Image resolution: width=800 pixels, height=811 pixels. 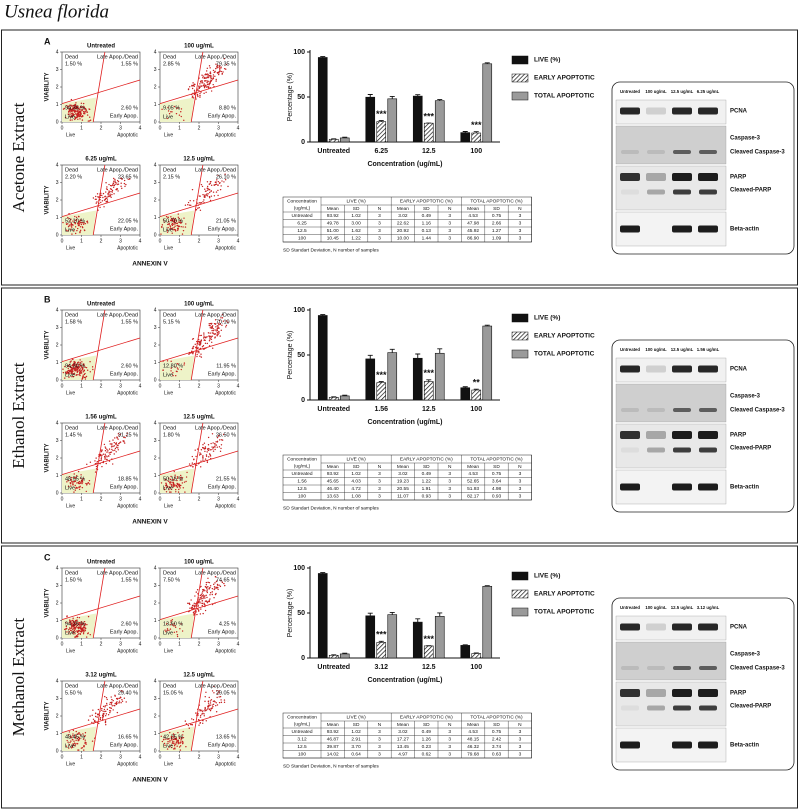 I want to click on table-subheader: N, so click(x=380, y=725).